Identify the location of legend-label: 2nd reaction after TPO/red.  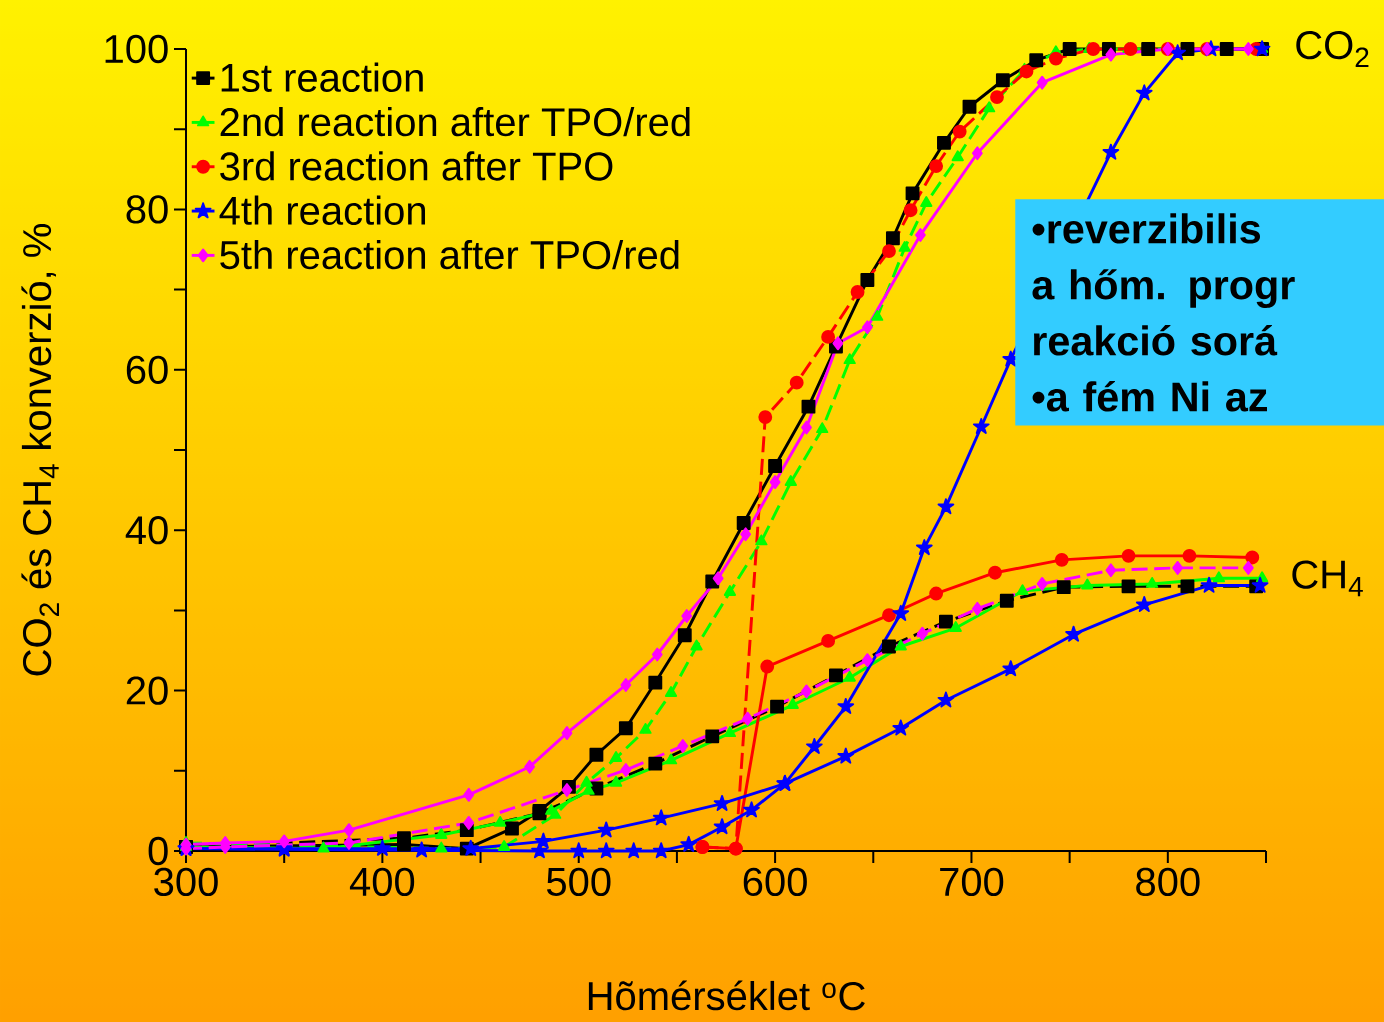
(455, 121).